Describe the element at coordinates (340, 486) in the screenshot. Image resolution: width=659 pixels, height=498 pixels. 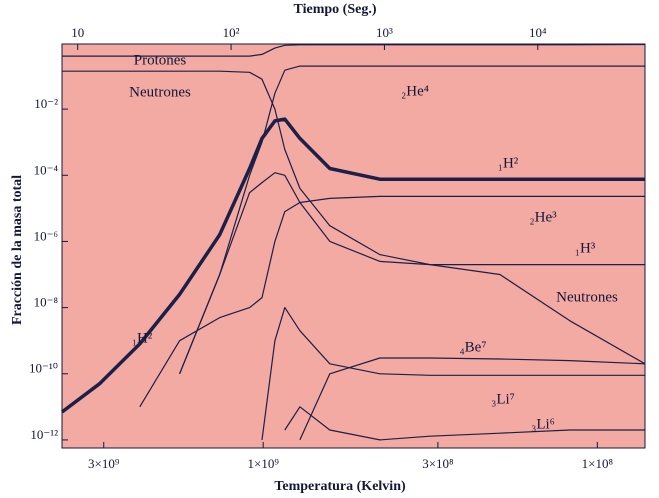
I see `x-axis-title: Temperatura (Kelvin)` at that location.